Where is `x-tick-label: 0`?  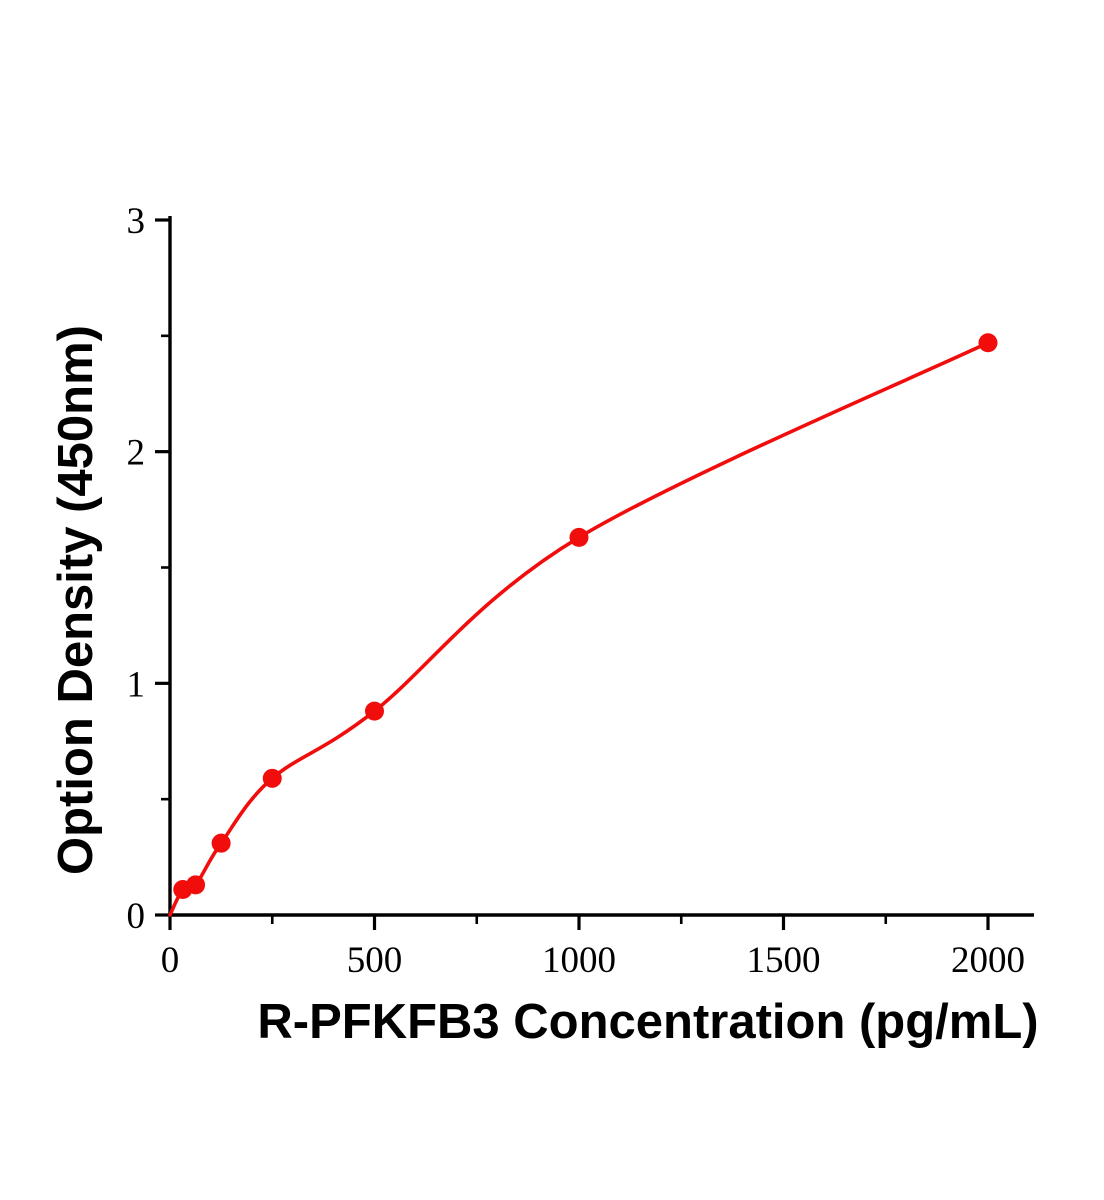
x-tick-label: 0 is located at coordinates (170, 960).